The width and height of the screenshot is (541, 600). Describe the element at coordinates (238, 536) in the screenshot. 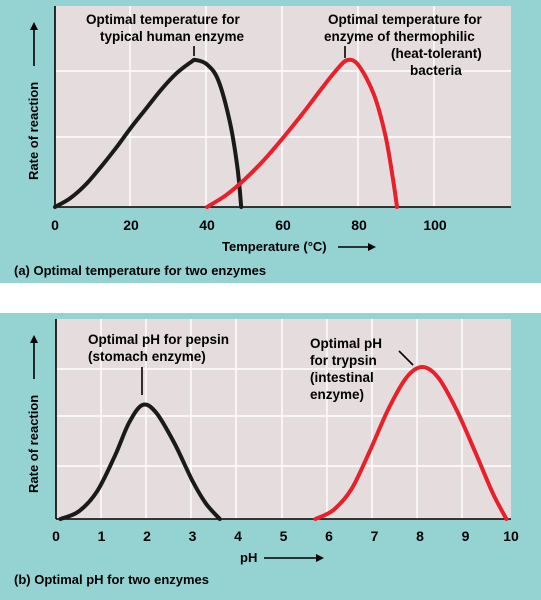

I see `x-tick-label: 4` at that location.